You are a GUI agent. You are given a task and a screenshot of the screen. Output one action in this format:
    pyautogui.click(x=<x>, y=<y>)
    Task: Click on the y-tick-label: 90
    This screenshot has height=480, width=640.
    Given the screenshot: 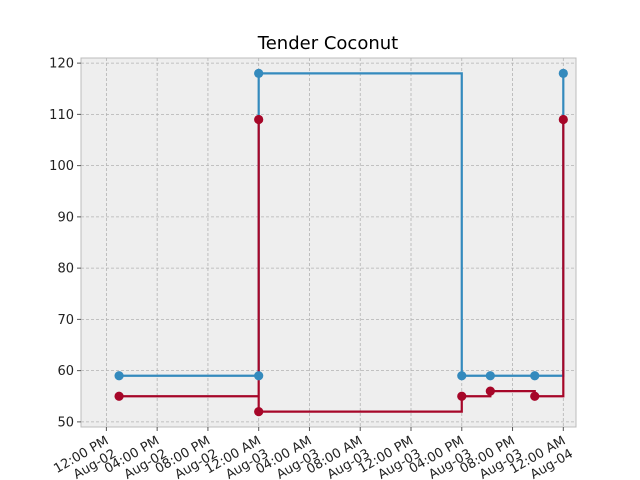 What is the action you would take?
    pyautogui.click(x=65, y=217)
    